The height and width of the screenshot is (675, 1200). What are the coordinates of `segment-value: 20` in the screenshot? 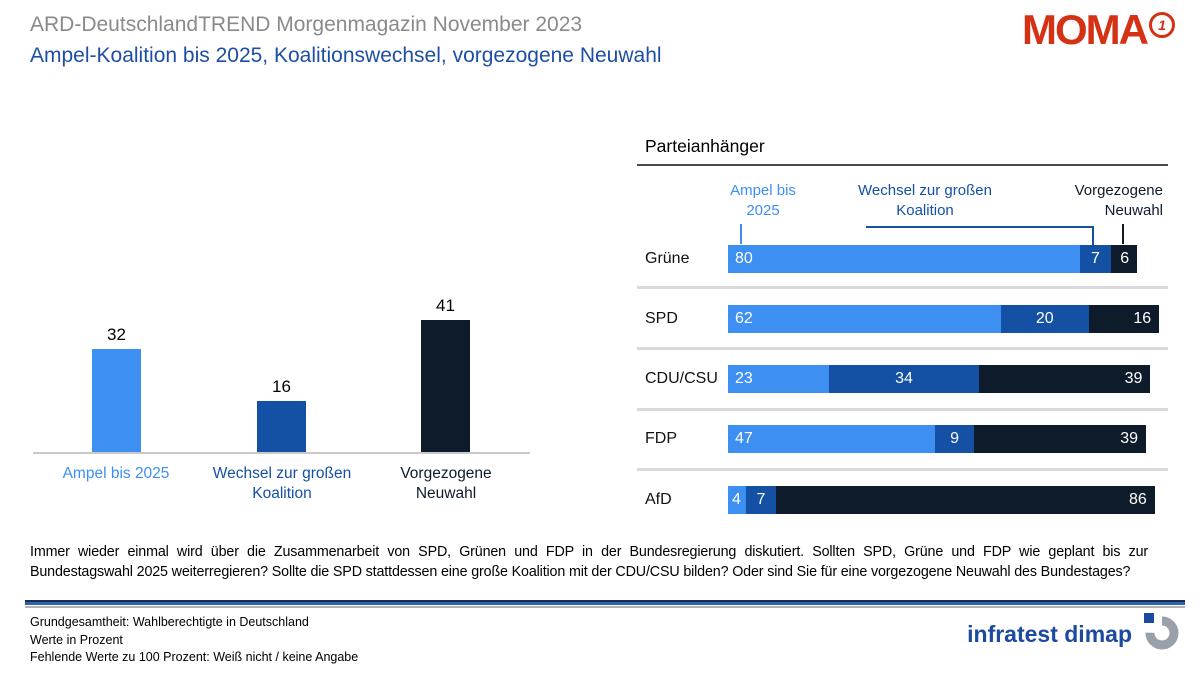 It's located at (1044, 318).